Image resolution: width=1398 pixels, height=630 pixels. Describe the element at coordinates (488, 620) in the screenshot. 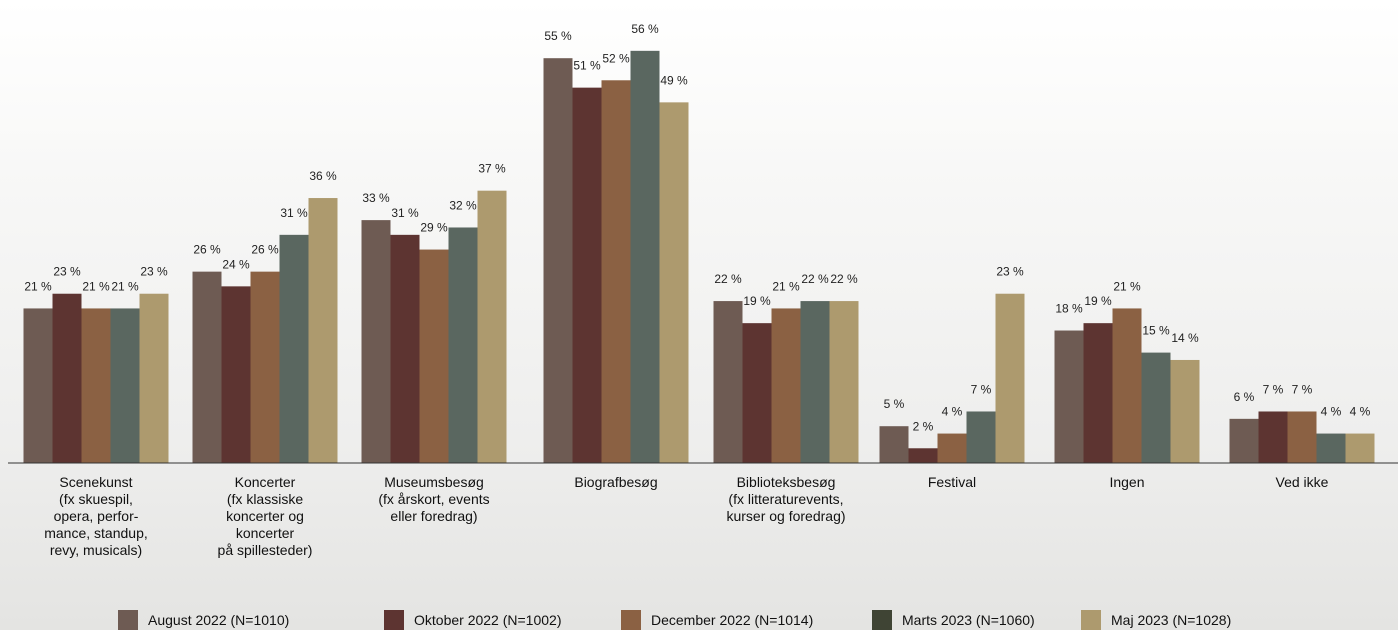

I see `legend-label-1: Oktober 2022 (N=1002)` at that location.